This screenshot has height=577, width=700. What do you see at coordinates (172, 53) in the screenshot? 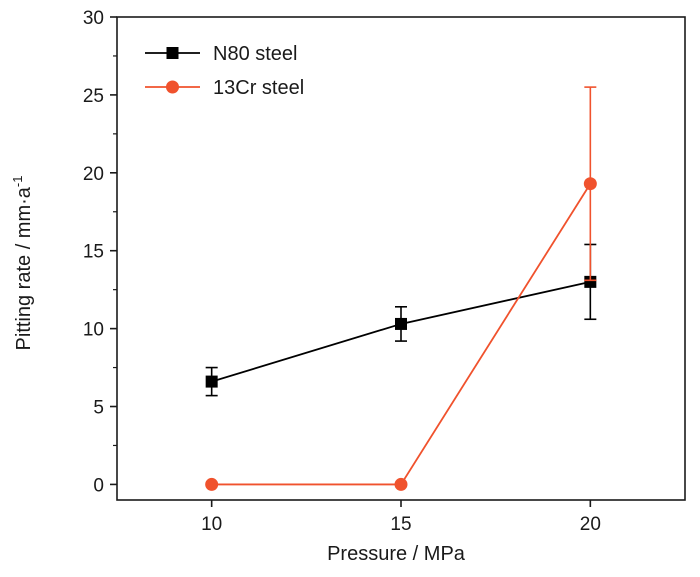
I see `legend-marker-n80` at bounding box center [172, 53].